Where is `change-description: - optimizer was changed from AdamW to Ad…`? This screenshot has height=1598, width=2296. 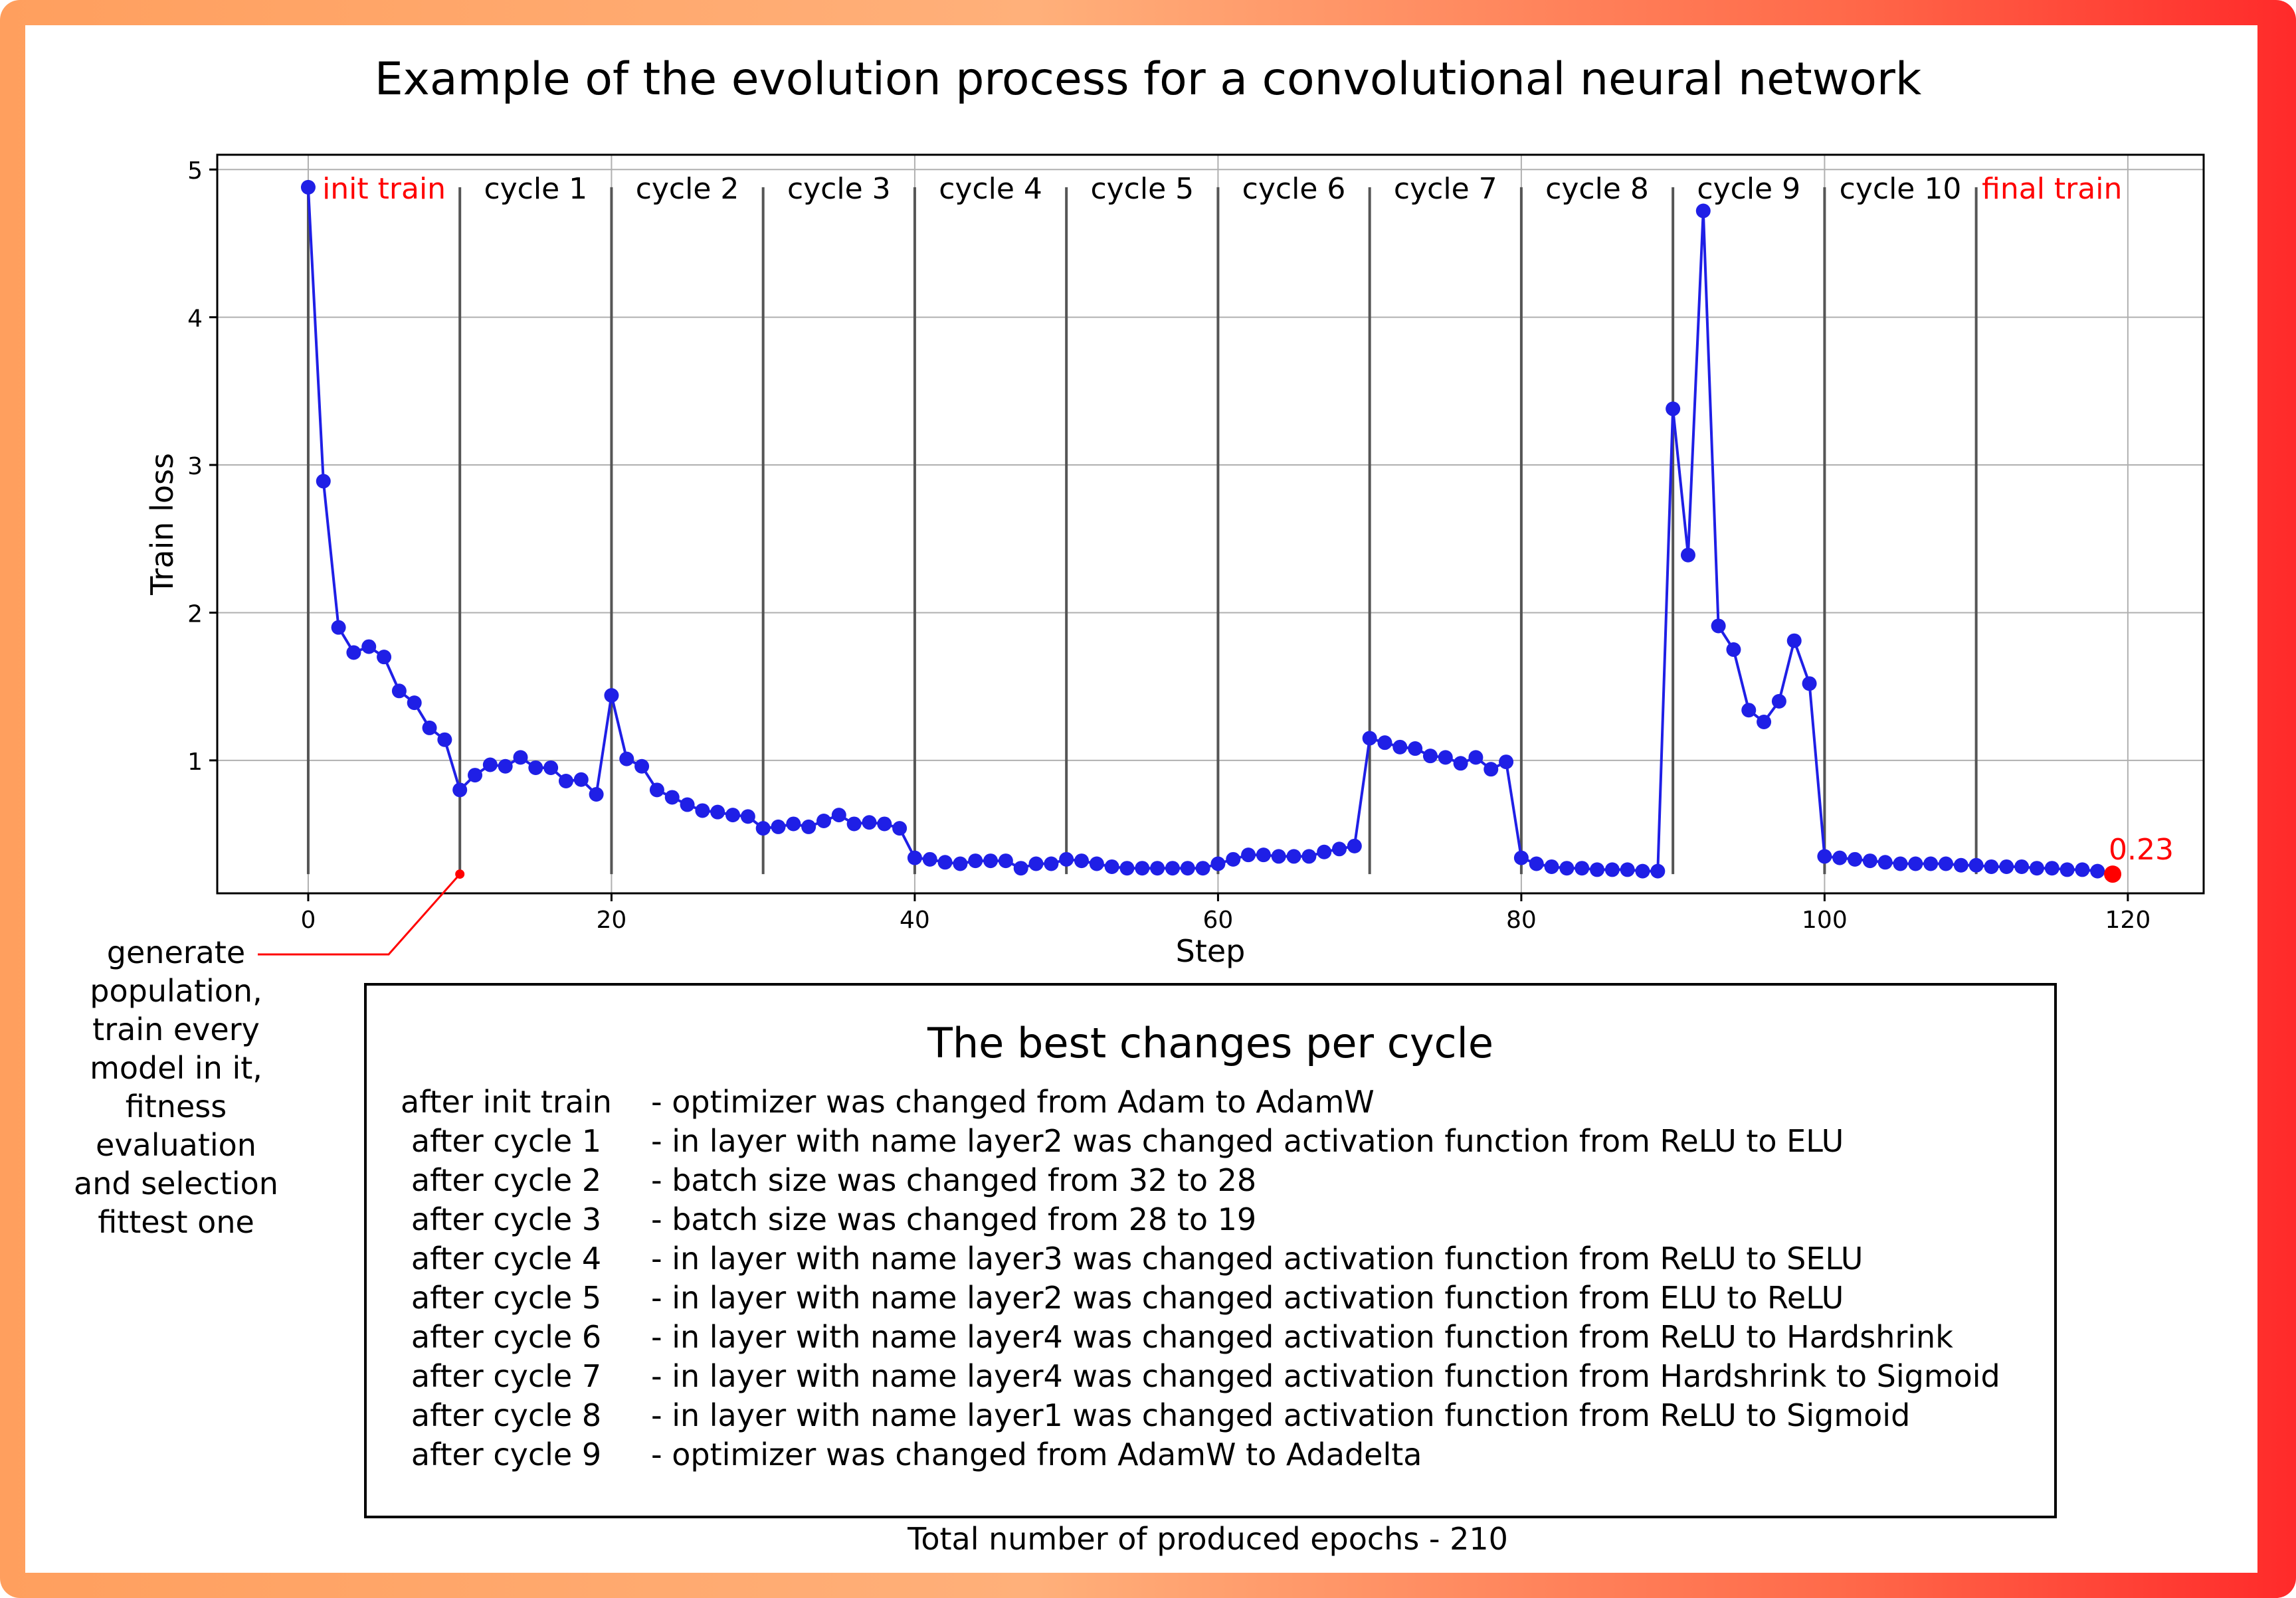 change-description: - optimizer was changed from AdamW to Ad… is located at coordinates (1037, 1454).